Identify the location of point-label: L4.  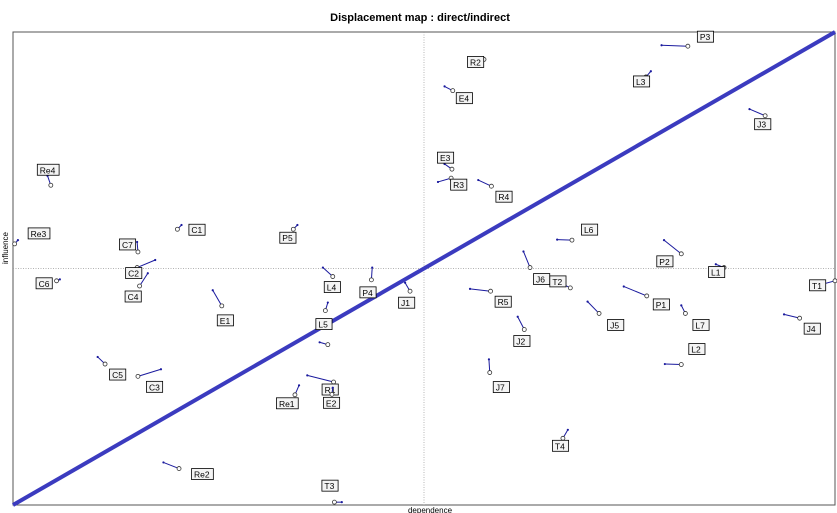
(332, 288).